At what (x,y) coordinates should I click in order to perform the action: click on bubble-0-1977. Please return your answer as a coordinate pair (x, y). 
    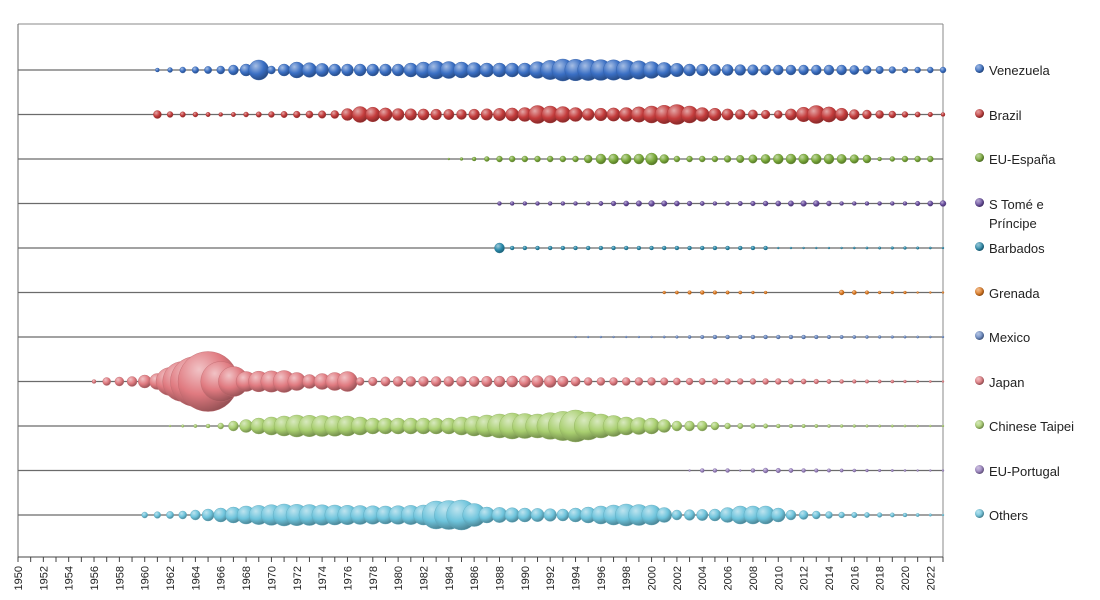
    Looking at the image, I should click on (360, 70).